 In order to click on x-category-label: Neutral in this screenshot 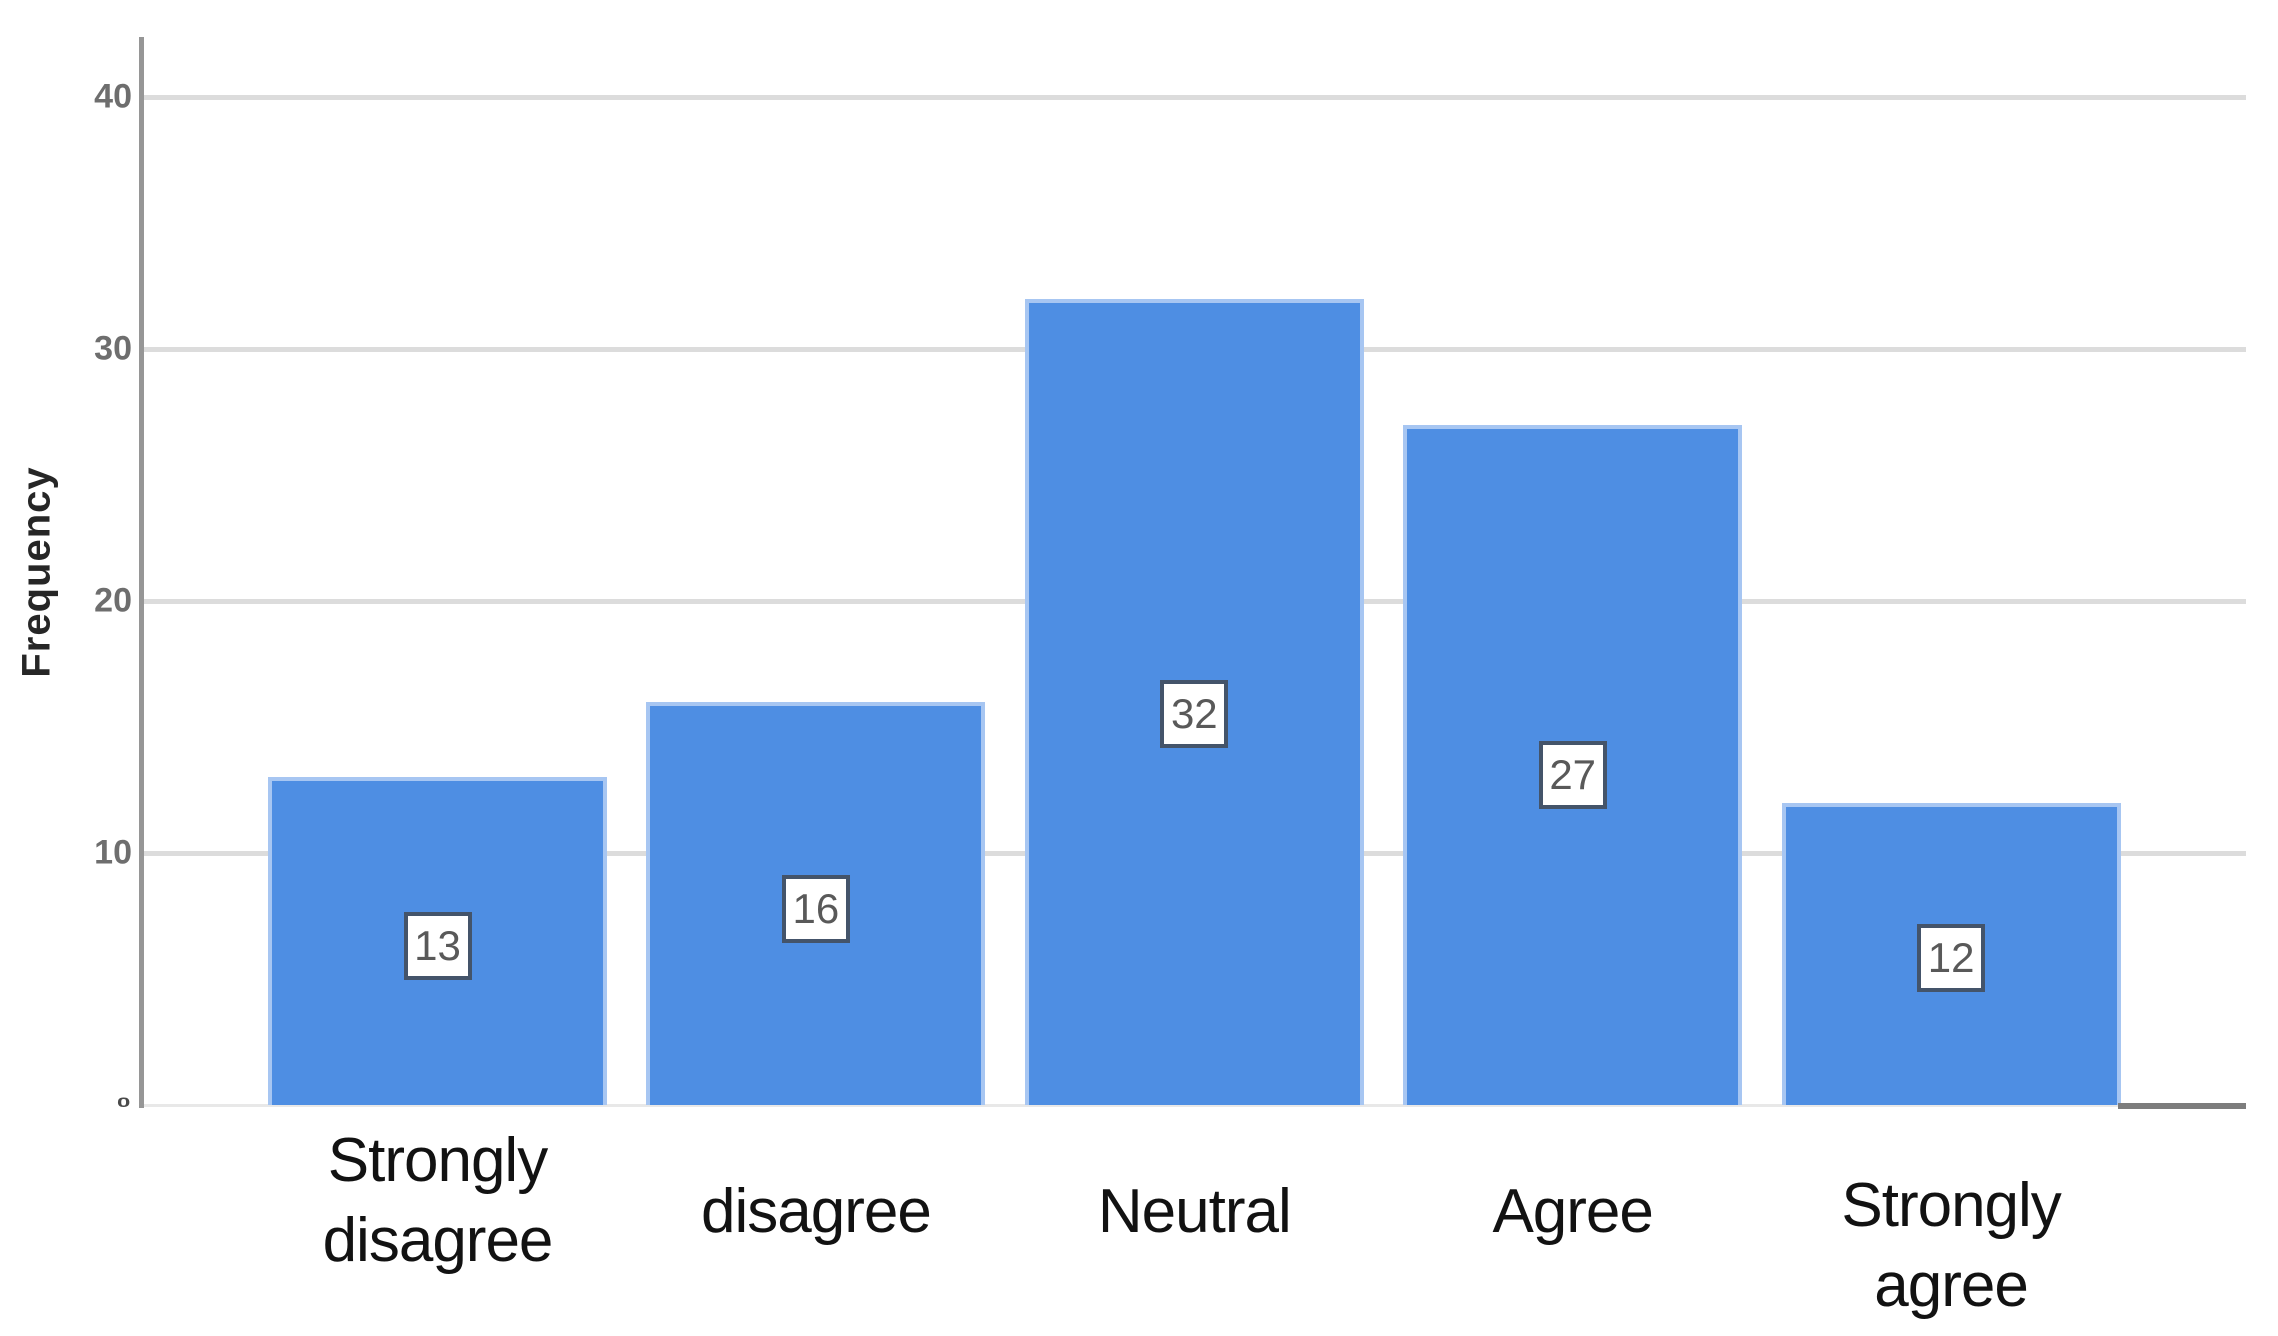, I will do `click(1194, 1211)`.